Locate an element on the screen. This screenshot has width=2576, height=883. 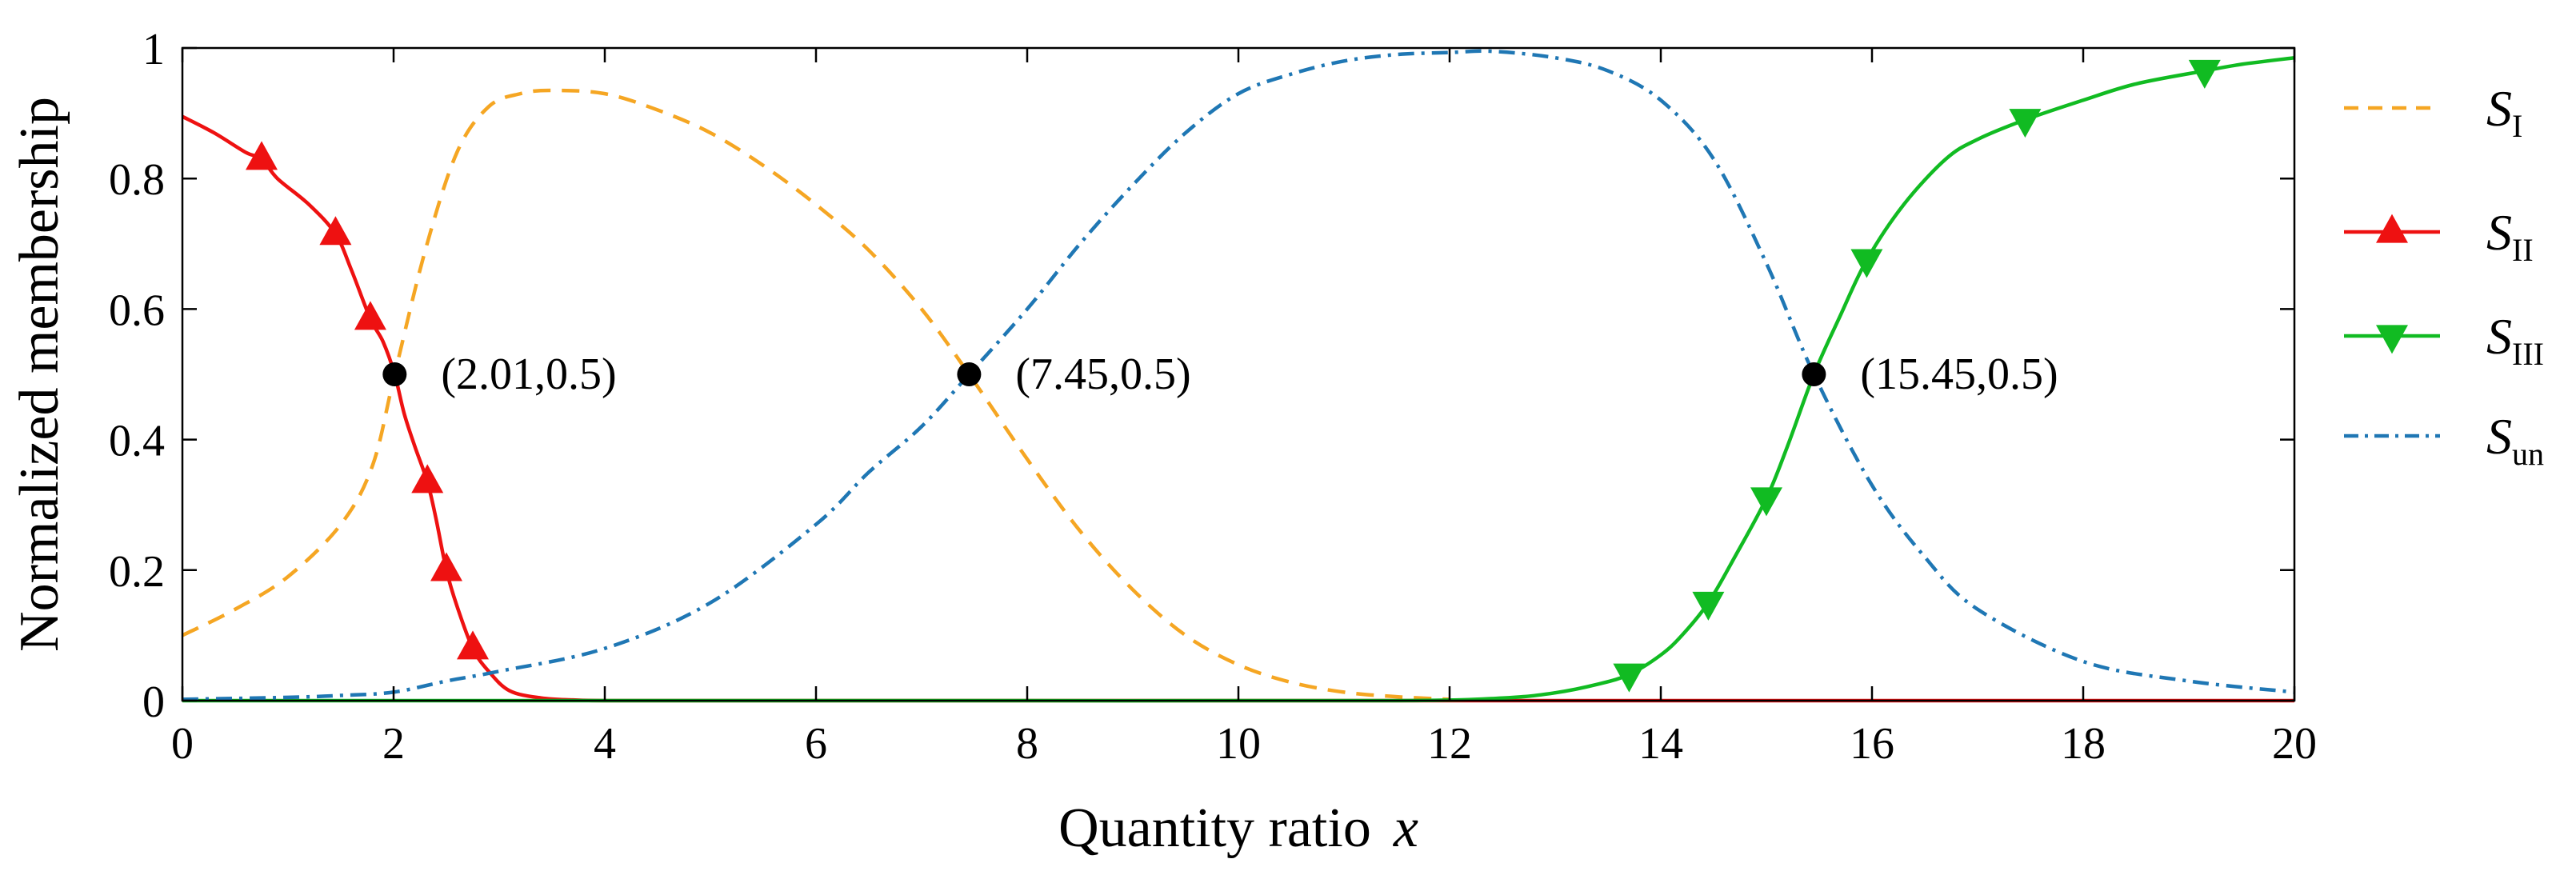
point-label: (2.01,0.5) is located at coordinates (528, 374).